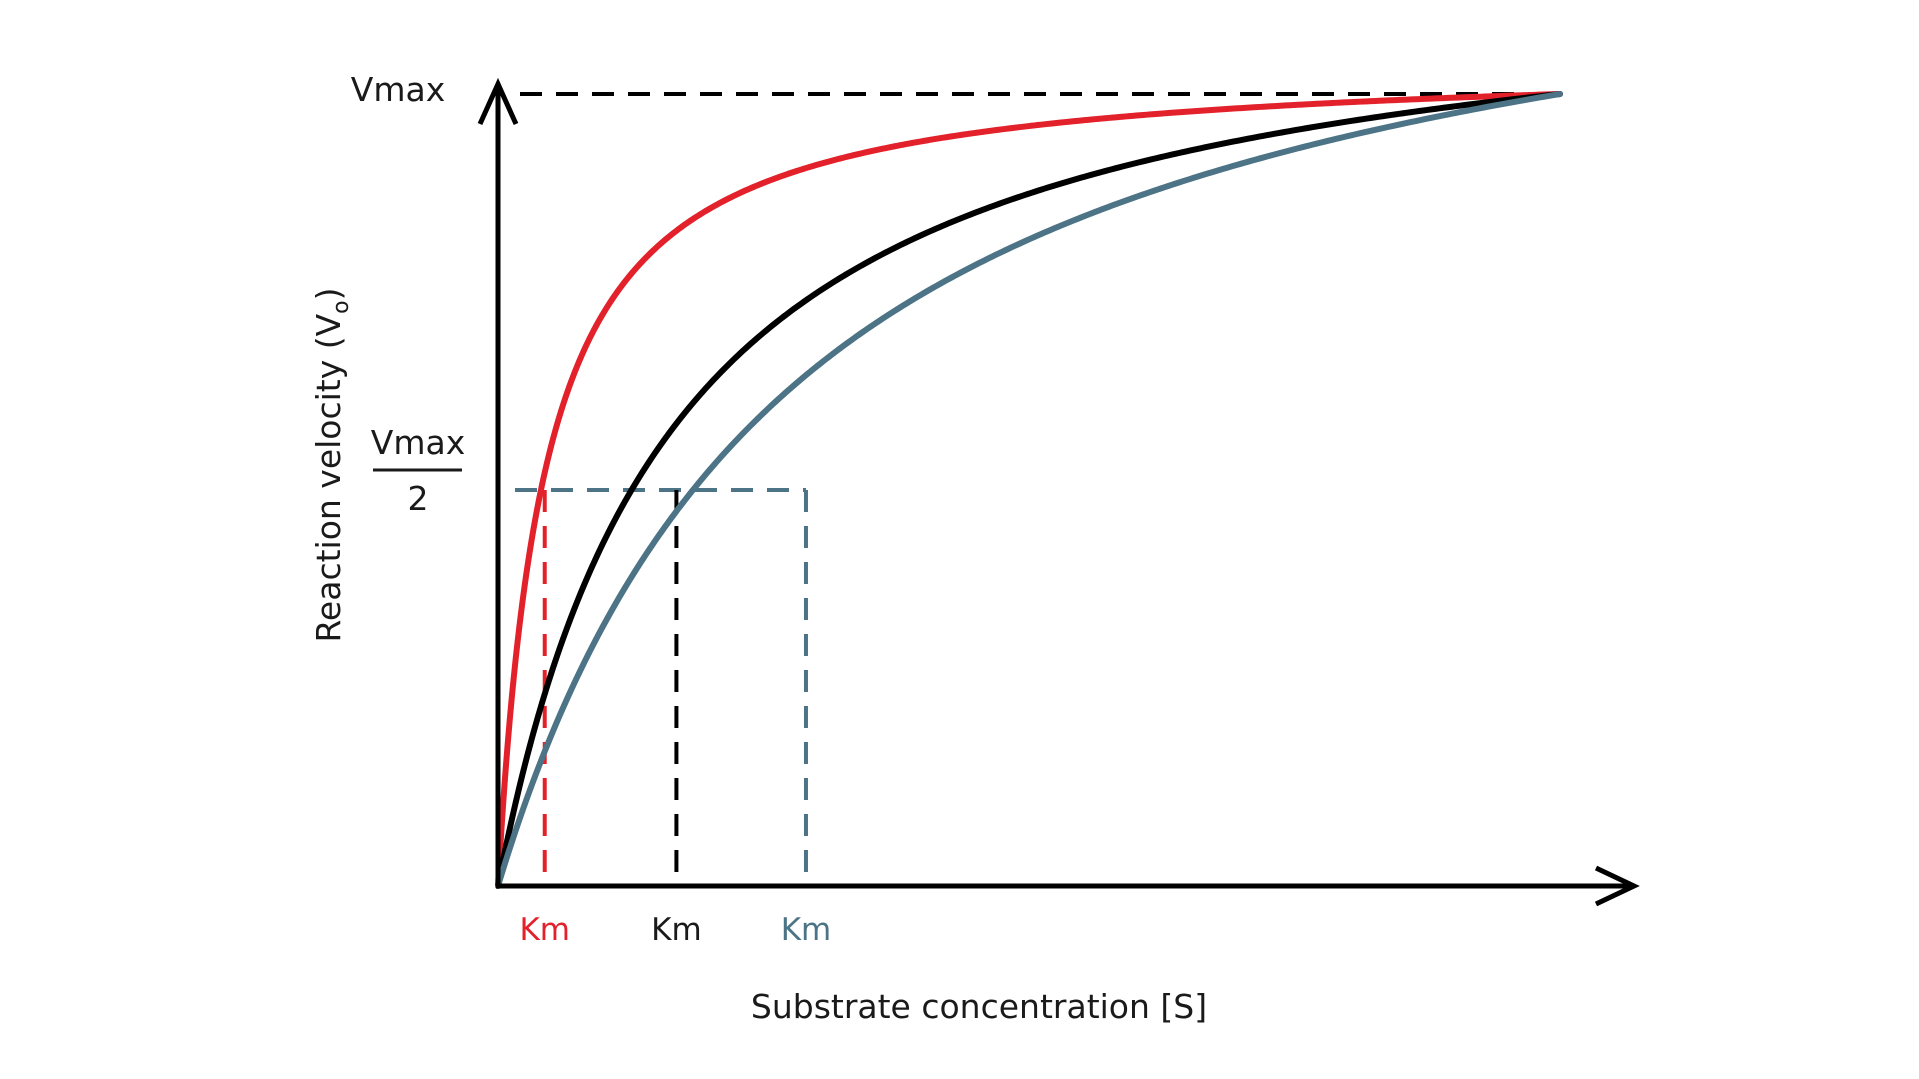 The width and height of the screenshot is (1919, 1079). I want to click on vmax-label: Vmax, so click(398, 89).